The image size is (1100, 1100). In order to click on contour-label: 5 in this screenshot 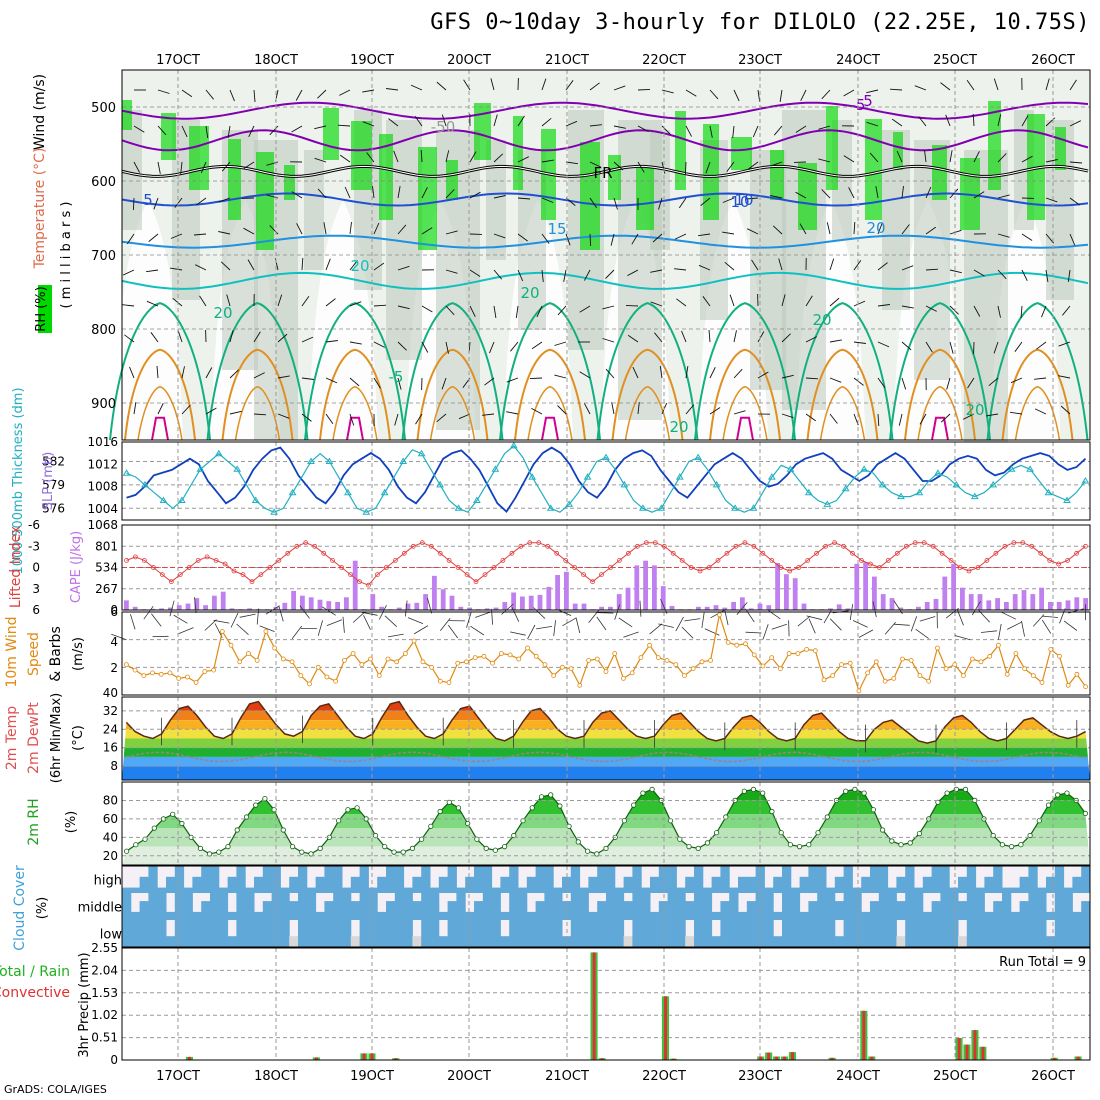, I will do `click(148, 200)`.